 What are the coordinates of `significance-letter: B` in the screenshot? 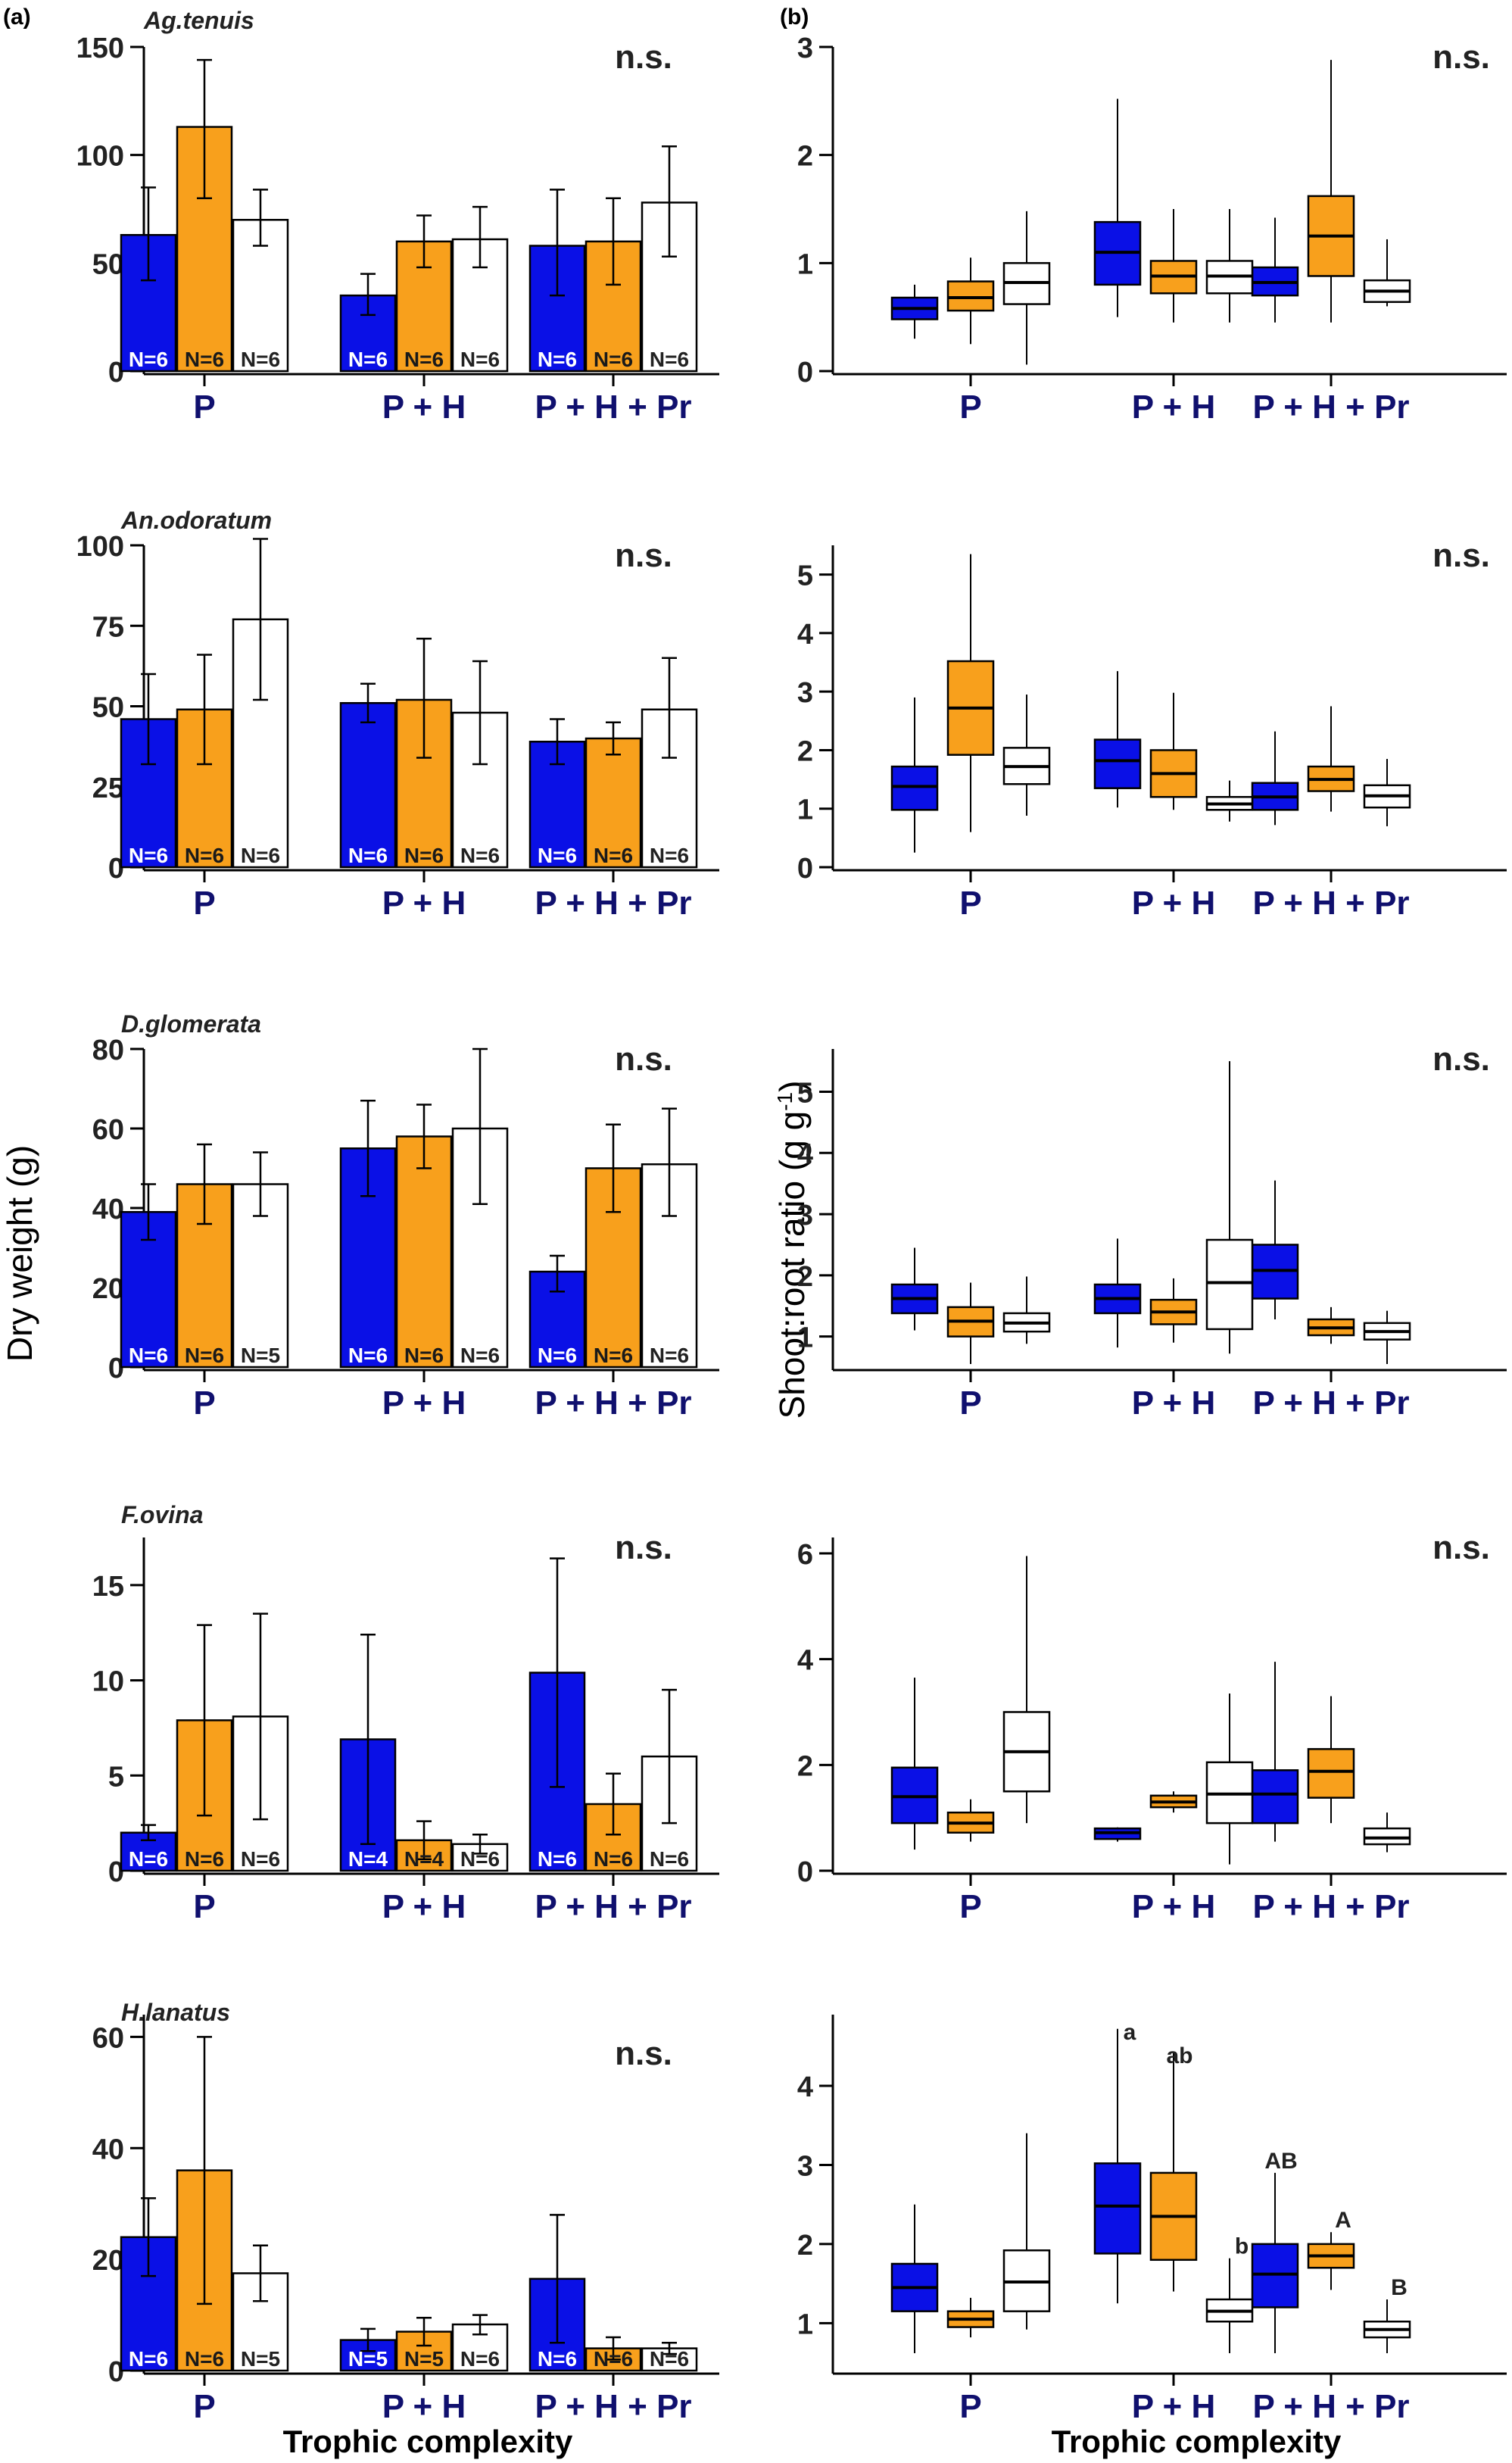 It's located at (1399, 2287).